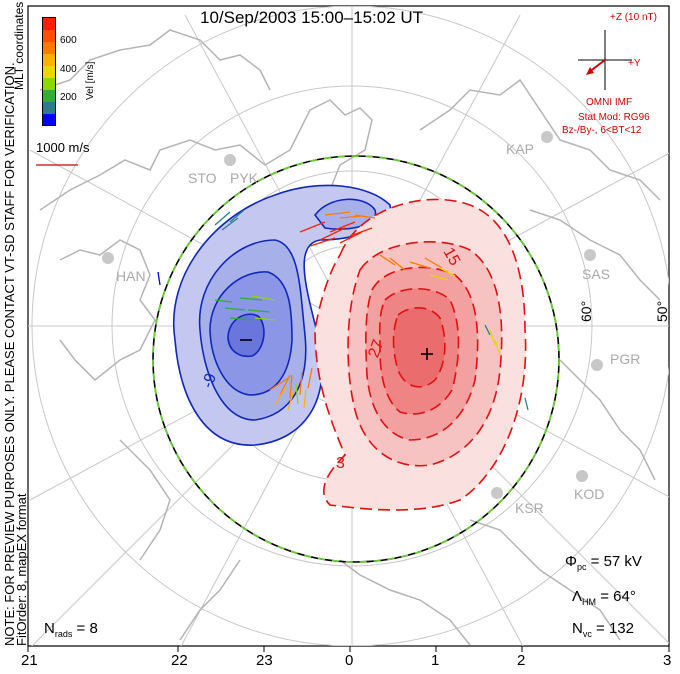 Image resolution: width=680 pixels, height=674 pixels. What do you see at coordinates (616, 561) in the screenshot?
I see `phi-value: = 57 kV` at bounding box center [616, 561].